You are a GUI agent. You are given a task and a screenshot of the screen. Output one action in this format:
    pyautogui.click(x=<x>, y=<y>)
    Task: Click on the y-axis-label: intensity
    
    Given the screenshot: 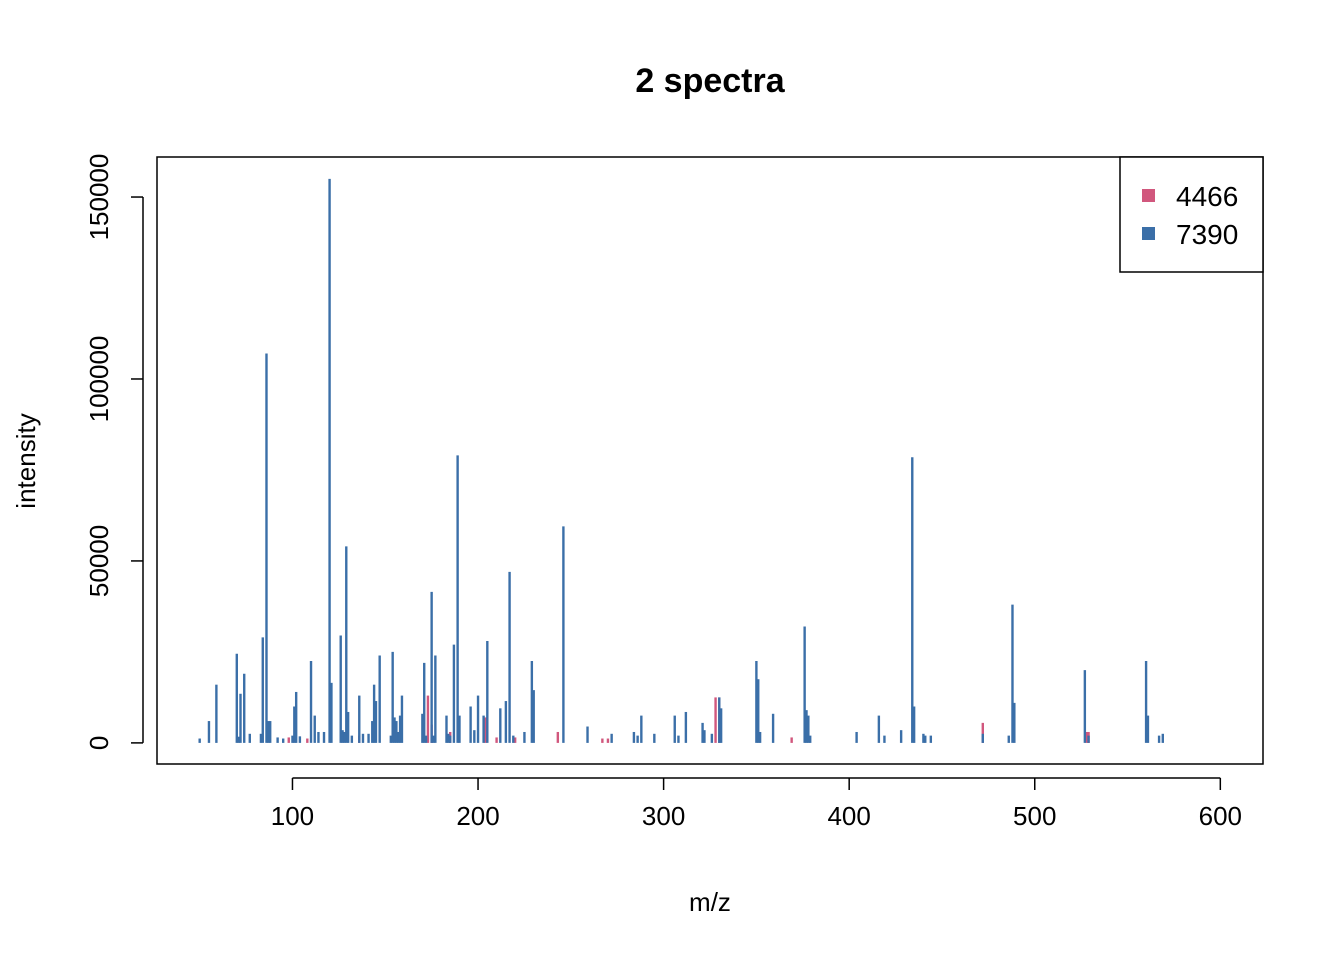 What is the action you would take?
    pyautogui.click(x=26, y=460)
    